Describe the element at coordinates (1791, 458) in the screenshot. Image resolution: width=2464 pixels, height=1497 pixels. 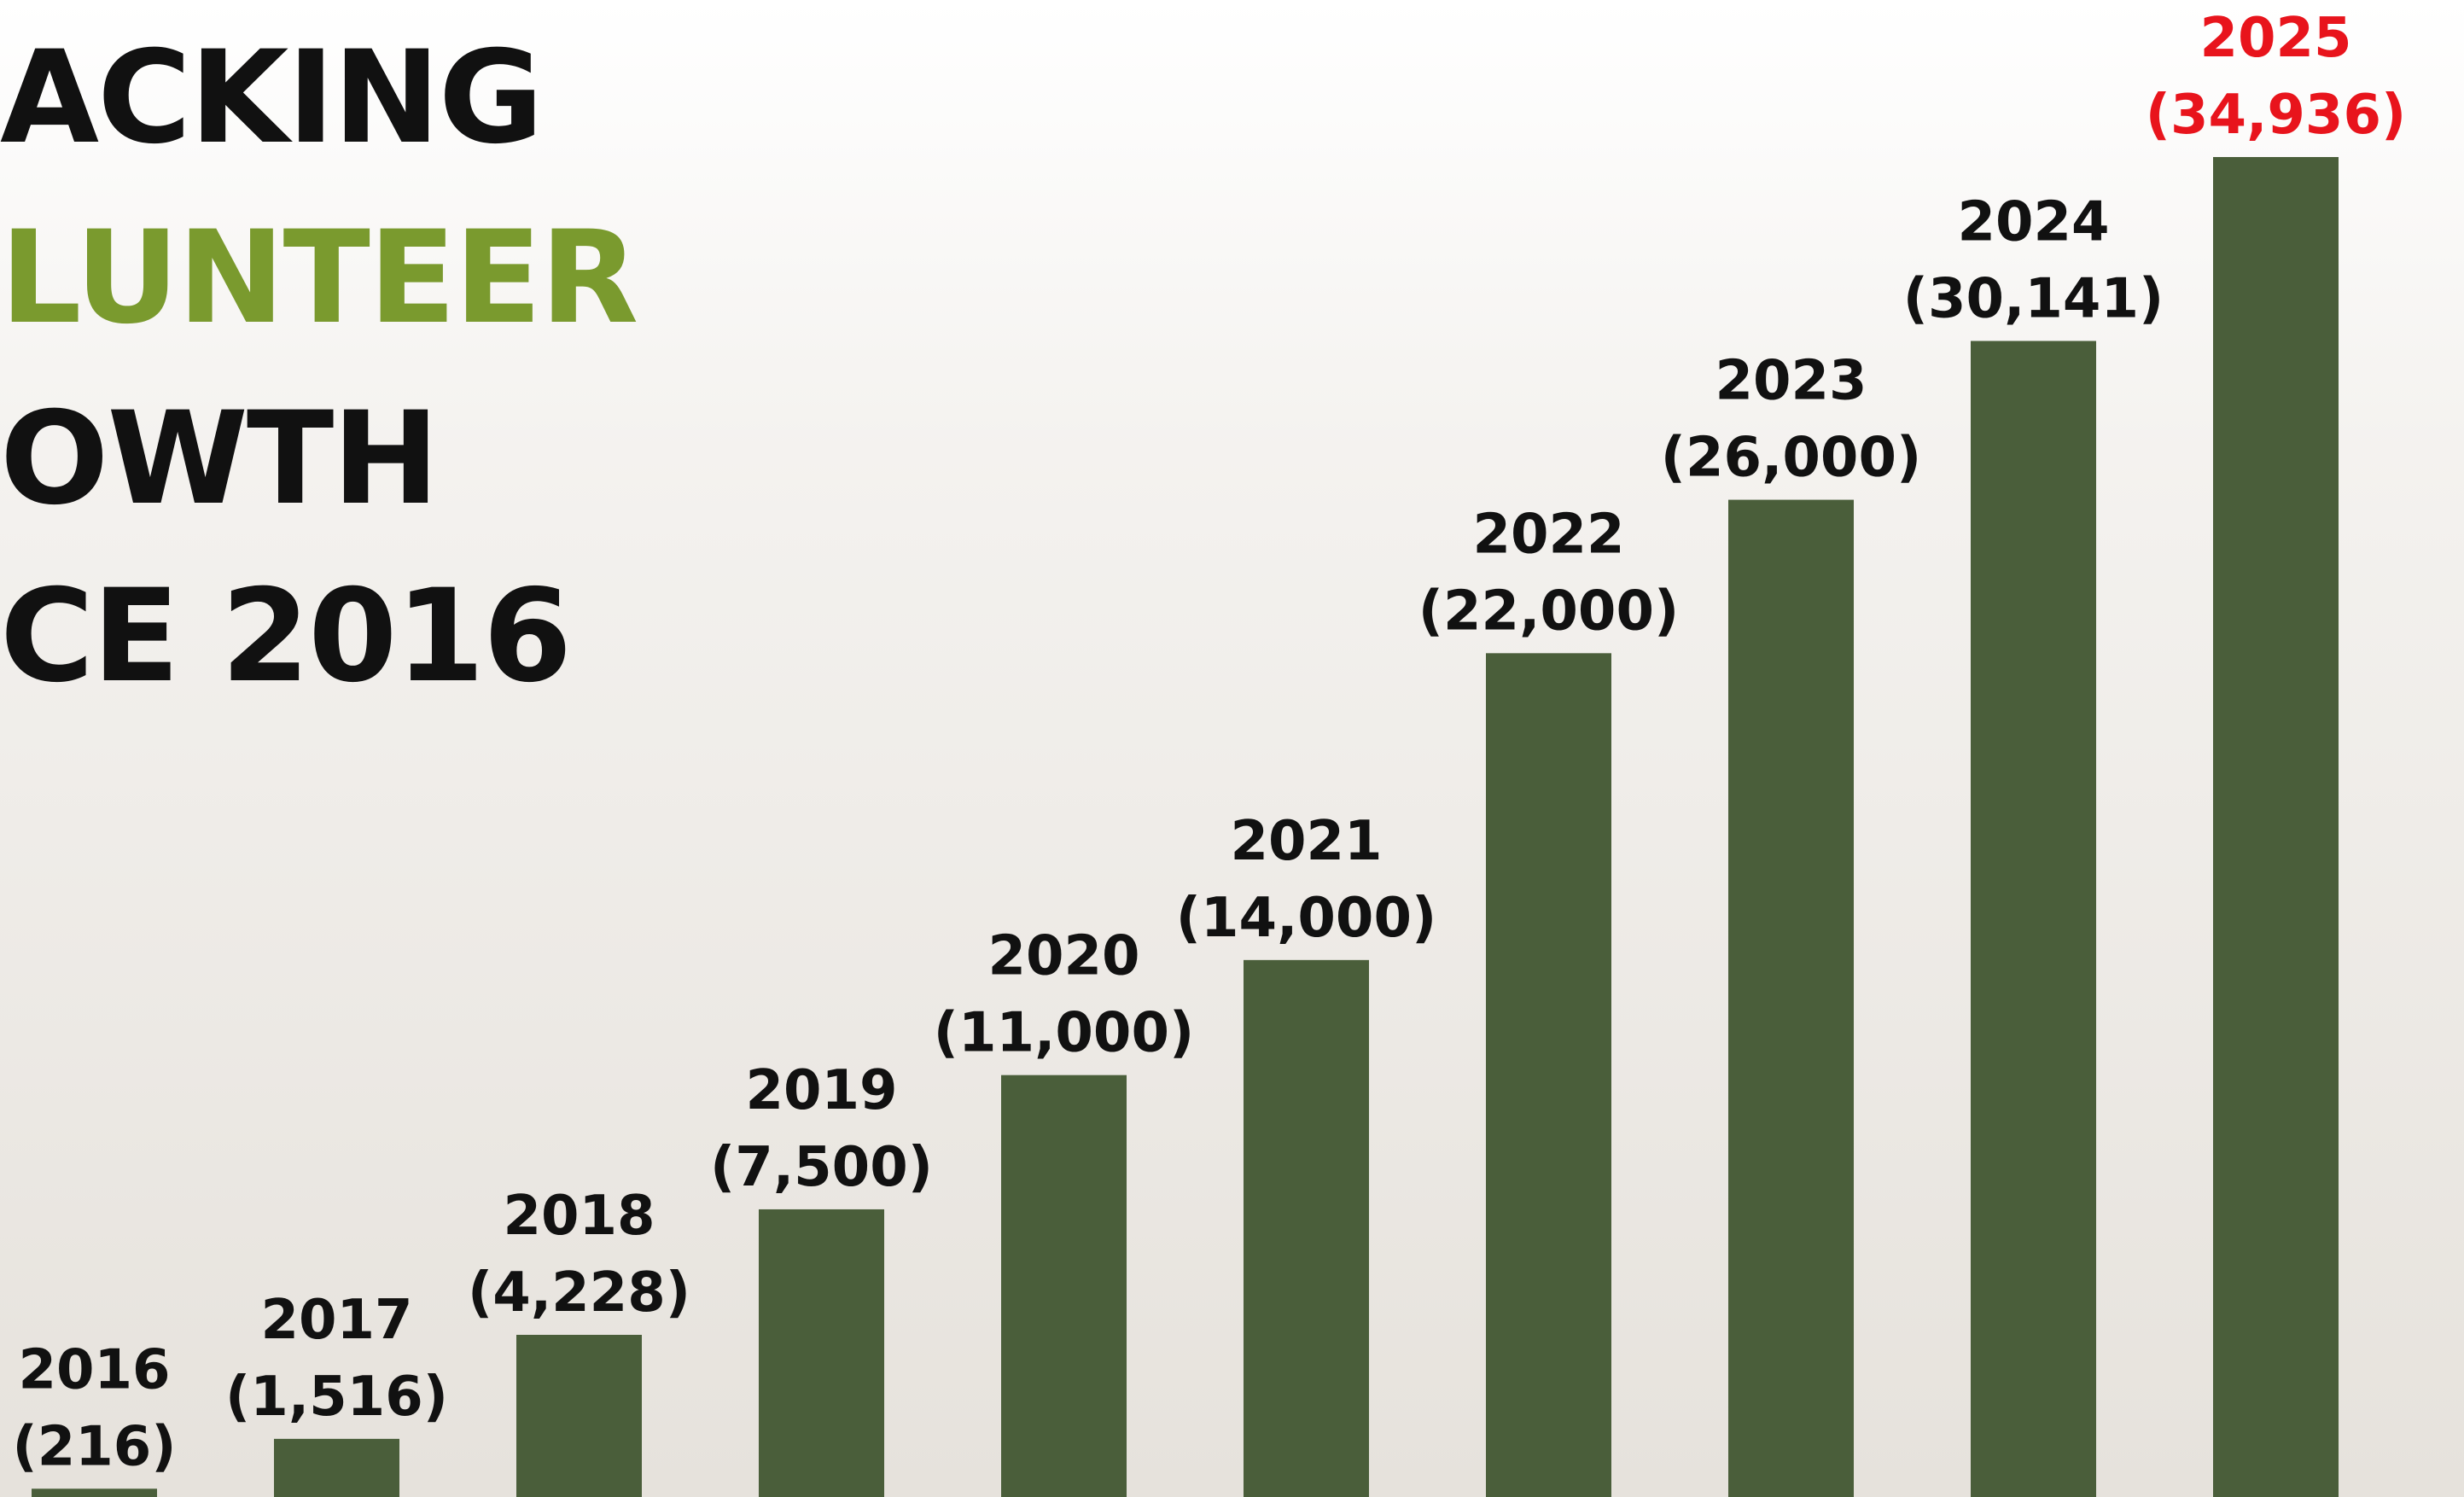
I see `data-label: (26,000)` at that location.